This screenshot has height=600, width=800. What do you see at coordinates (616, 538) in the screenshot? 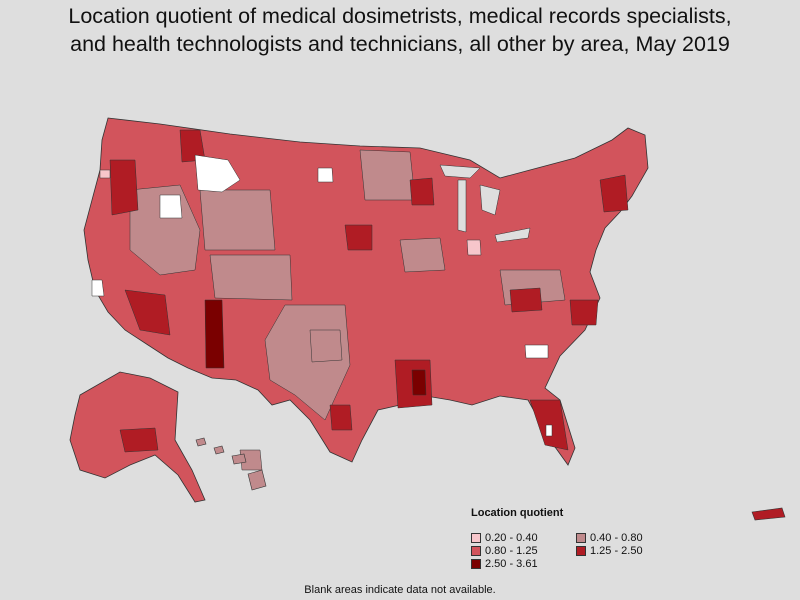
I see `legend-label: 0.40 - 0.80` at bounding box center [616, 538].